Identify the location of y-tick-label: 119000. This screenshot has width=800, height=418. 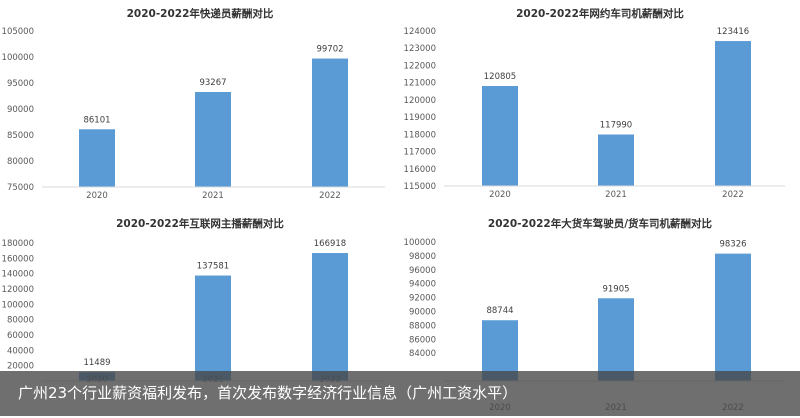
(420, 118).